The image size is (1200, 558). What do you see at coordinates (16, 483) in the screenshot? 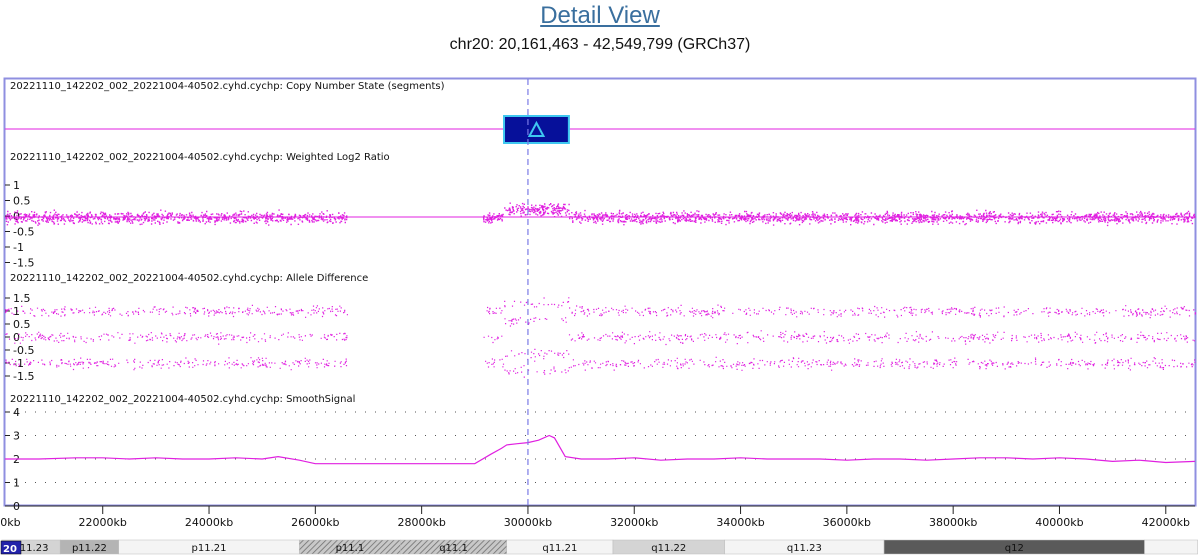
I see `smooth-axis-label: 1` at bounding box center [16, 483].